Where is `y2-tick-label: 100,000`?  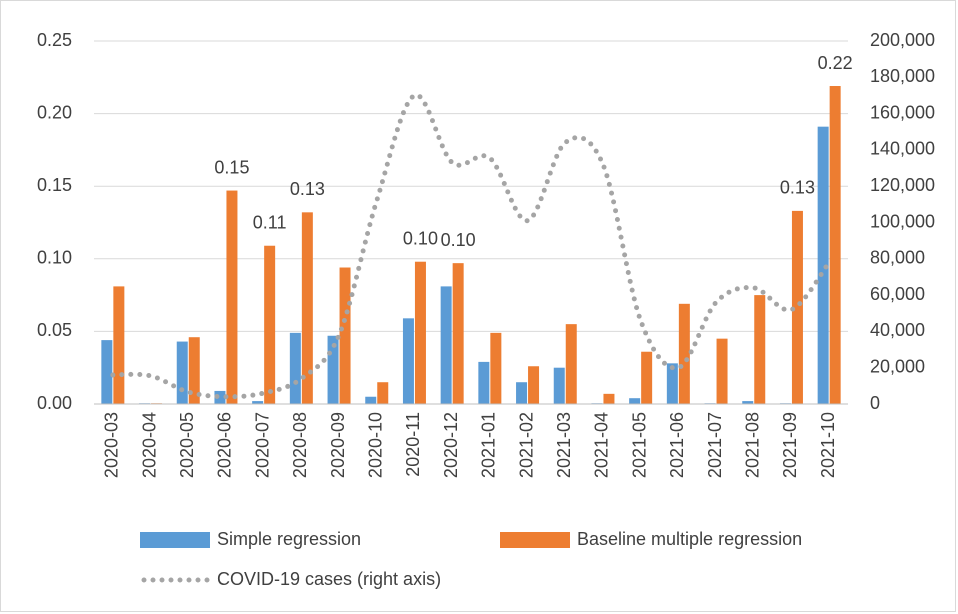 y2-tick-label: 100,000 is located at coordinates (902, 221).